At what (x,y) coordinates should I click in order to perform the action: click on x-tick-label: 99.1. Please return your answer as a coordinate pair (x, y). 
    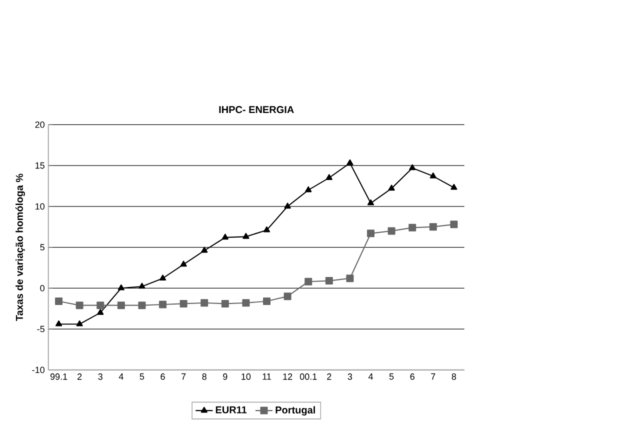
    Looking at the image, I should click on (59, 376).